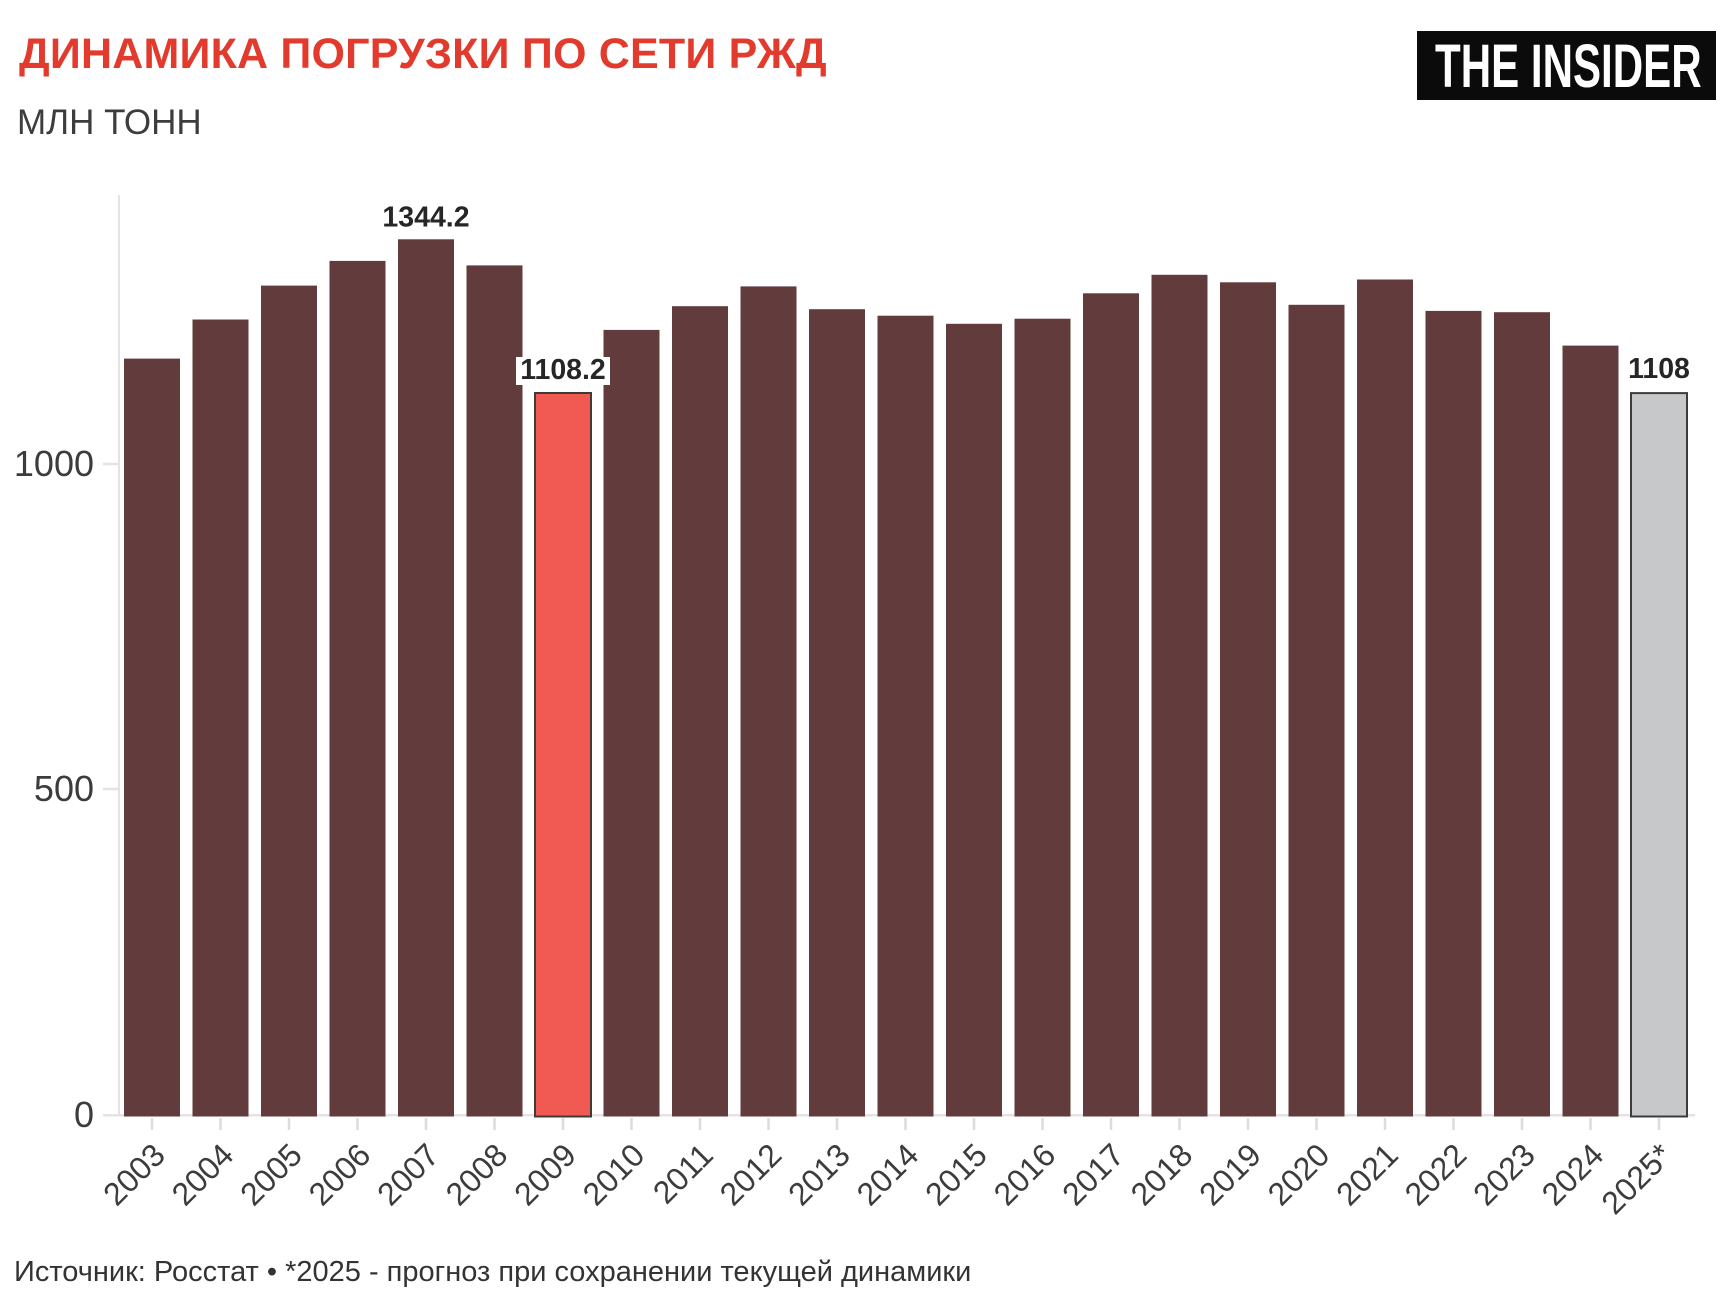 This screenshot has width=1732, height=1311. I want to click on svg-text: 2016, so click(1025, 1174).